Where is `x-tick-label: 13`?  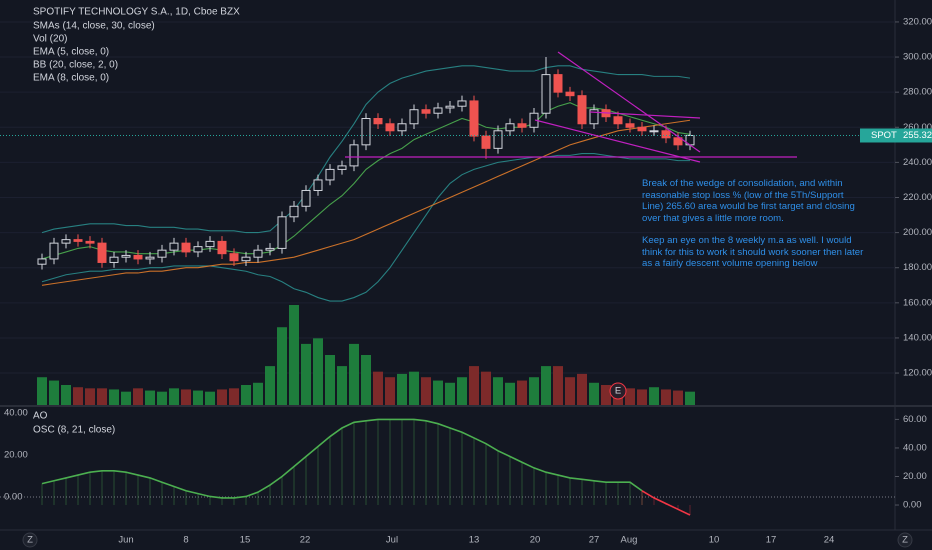 x-tick-label: 13 is located at coordinates (474, 540).